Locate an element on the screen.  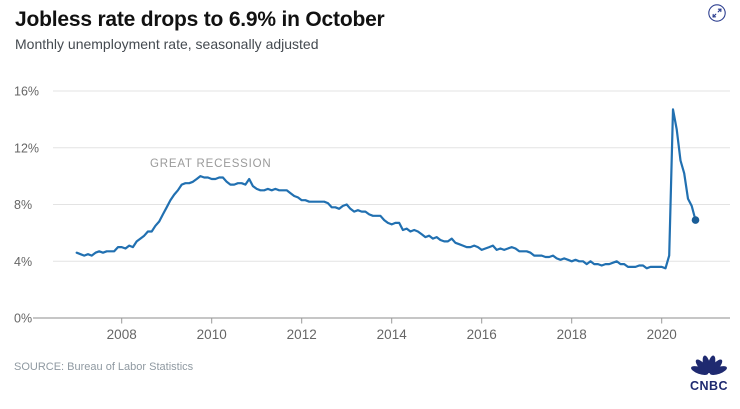
svg-text: 12% is located at coordinates (26, 148).